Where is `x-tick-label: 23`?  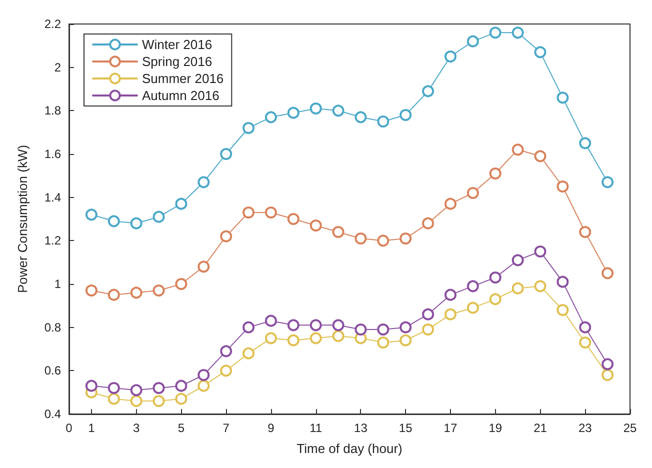 x-tick-label: 23 is located at coordinates (585, 428).